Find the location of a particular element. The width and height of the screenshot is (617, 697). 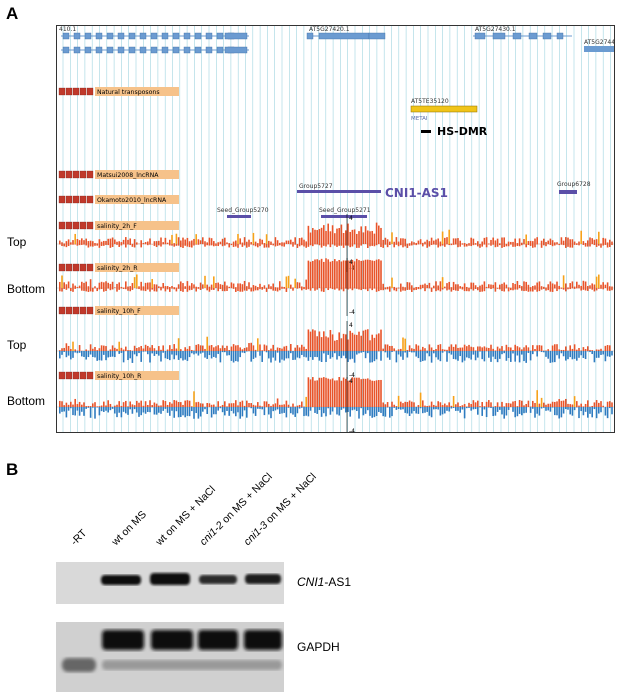

track-tag is located at coordinates (137, 267).